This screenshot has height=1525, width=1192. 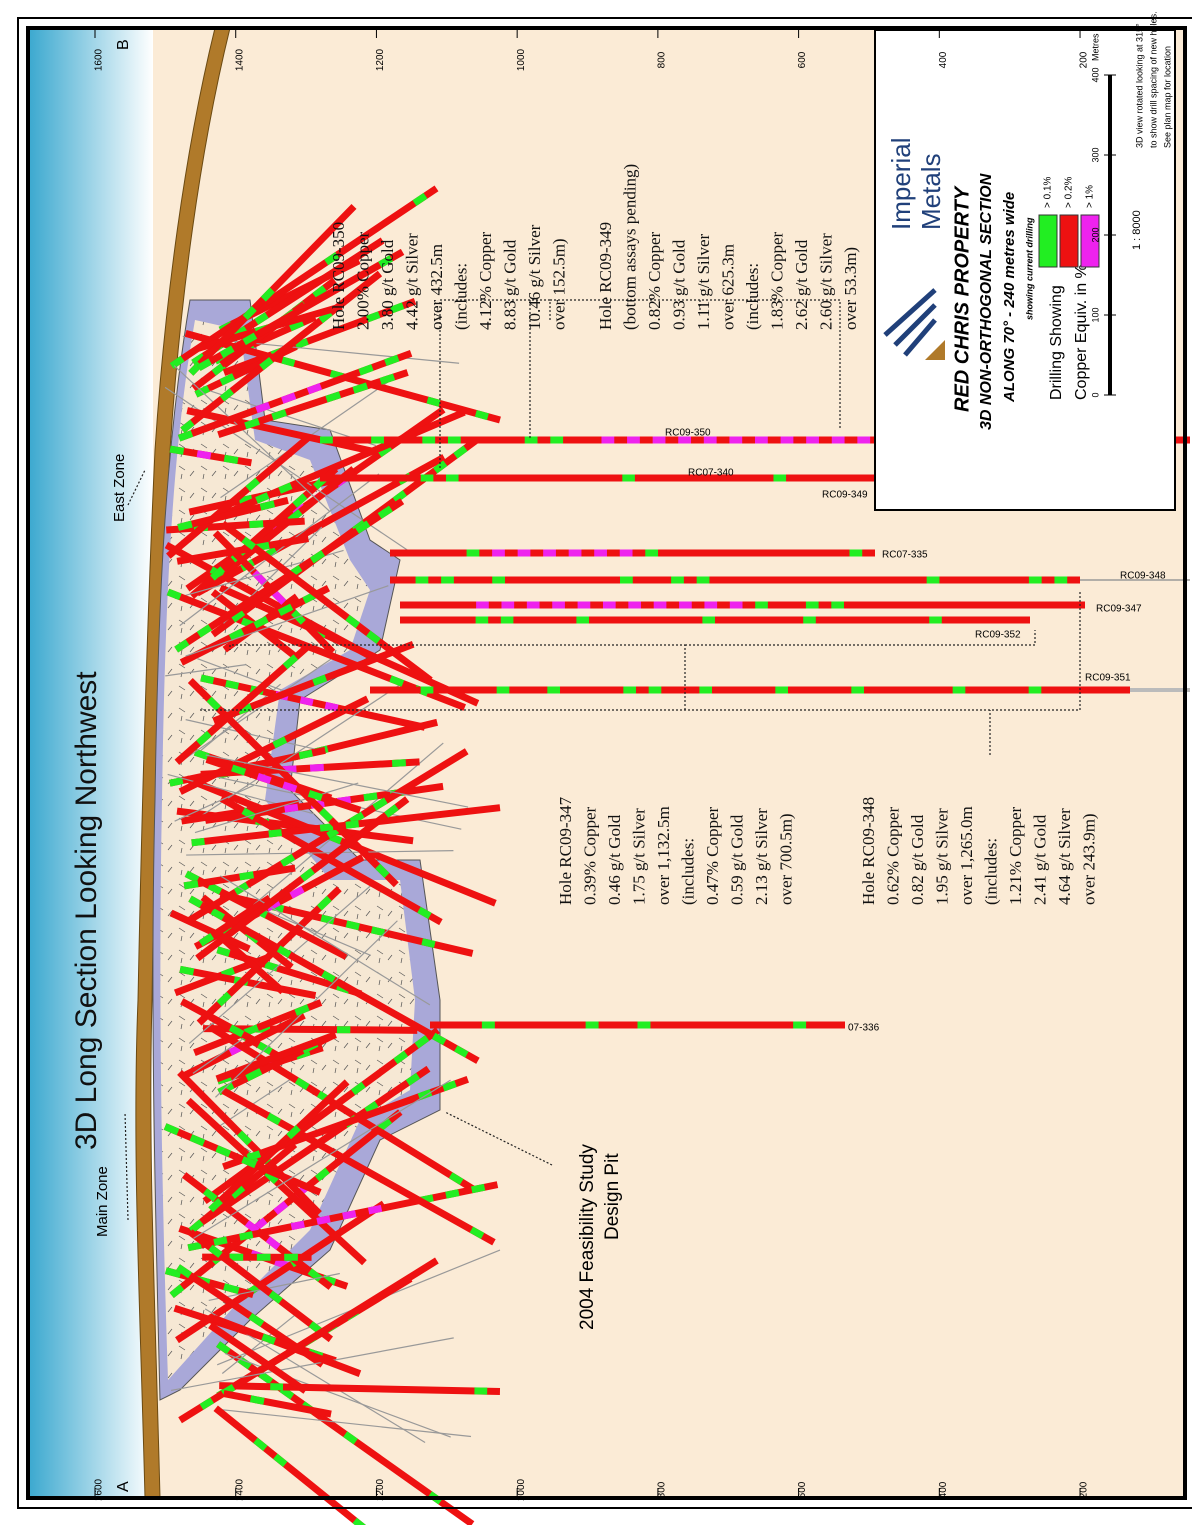 I want to click on annotation-line: 2.60 g/t Silver, so click(x=825, y=281).